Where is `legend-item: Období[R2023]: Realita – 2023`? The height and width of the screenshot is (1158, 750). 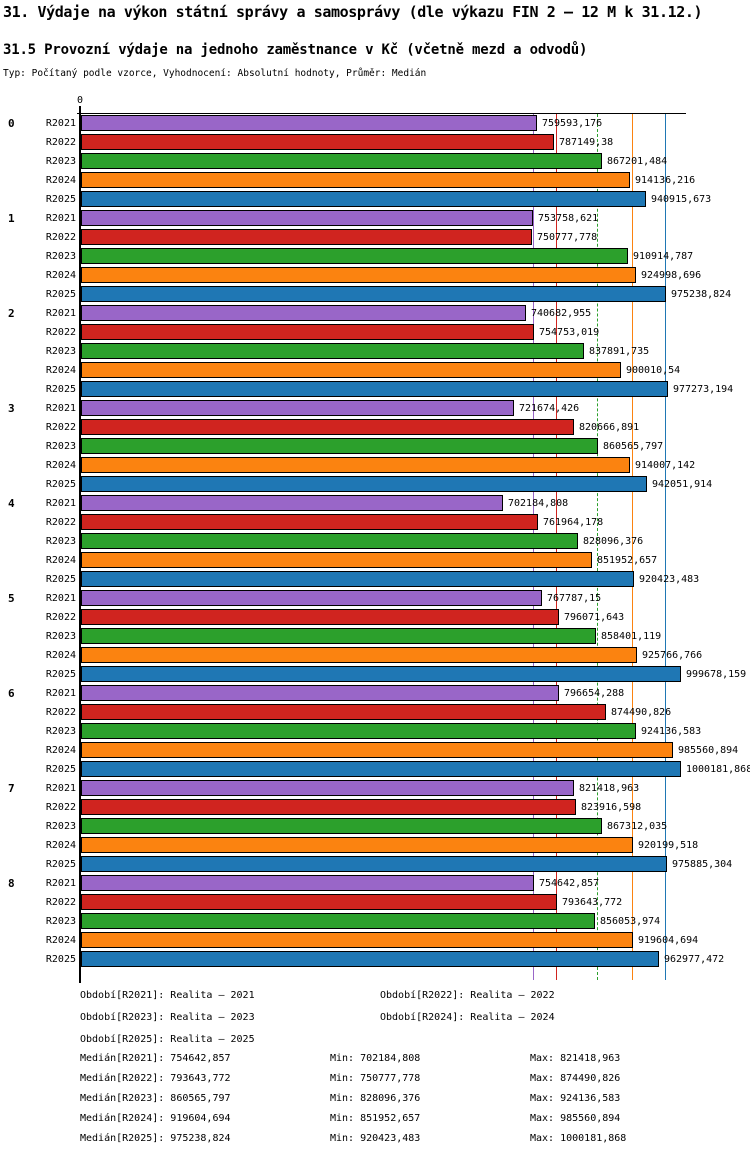 legend-item: Období[R2023]: Realita – 2023 is located at coordinates (167, 1017).